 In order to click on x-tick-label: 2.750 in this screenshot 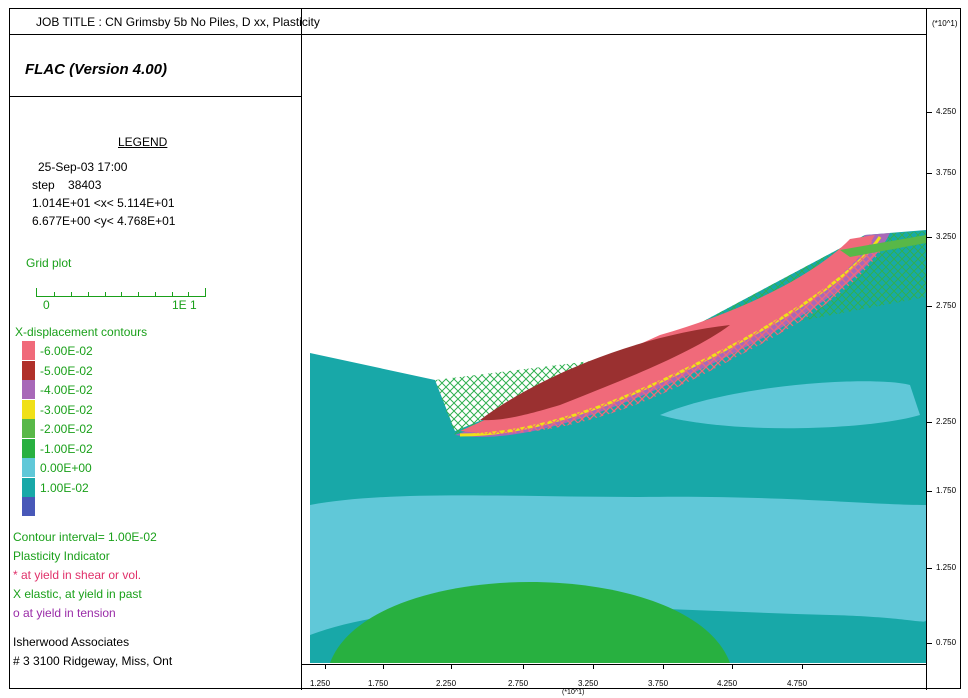, I will do `click(518, 683)`.